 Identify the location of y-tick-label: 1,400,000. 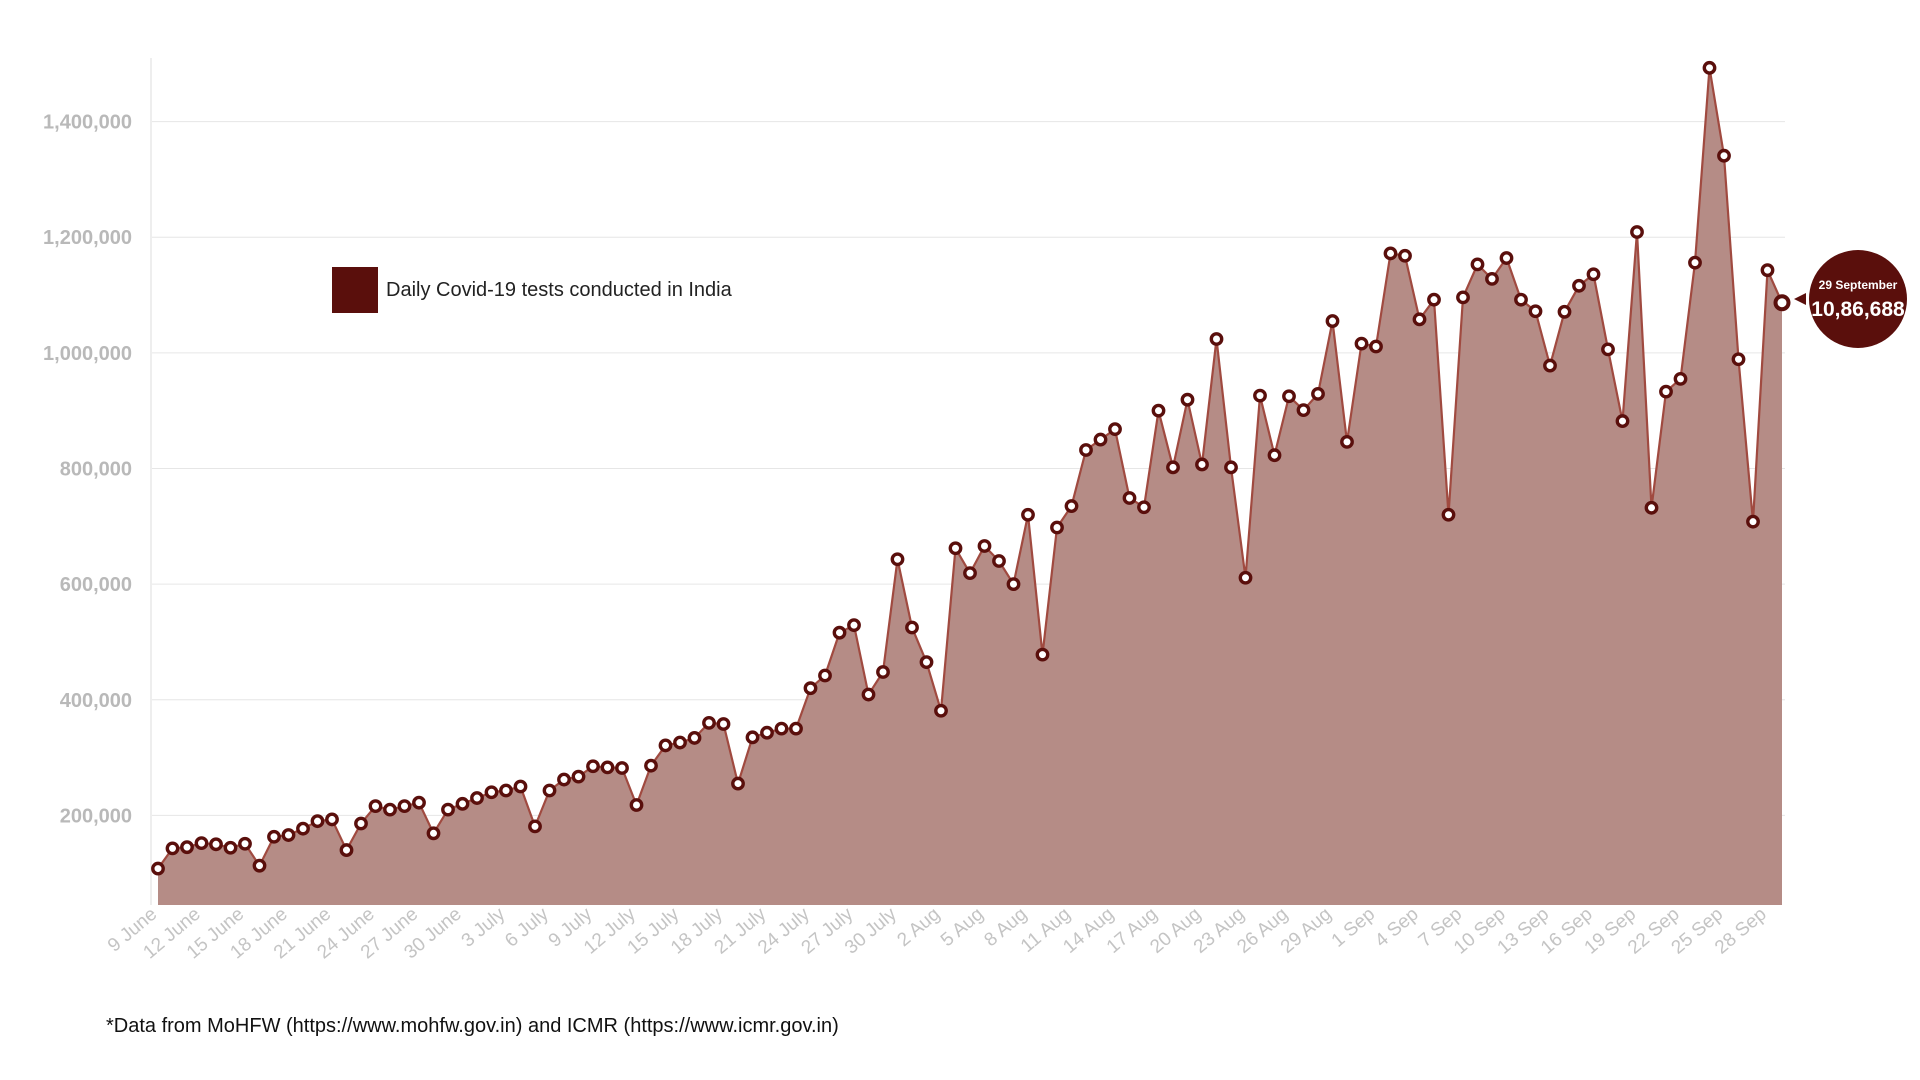
(87, 123).